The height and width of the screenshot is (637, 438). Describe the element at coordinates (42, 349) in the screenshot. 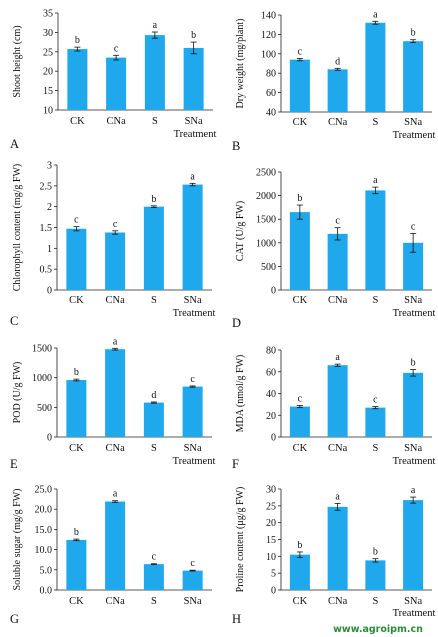

I see `y-tick-label: 1500` at that location.